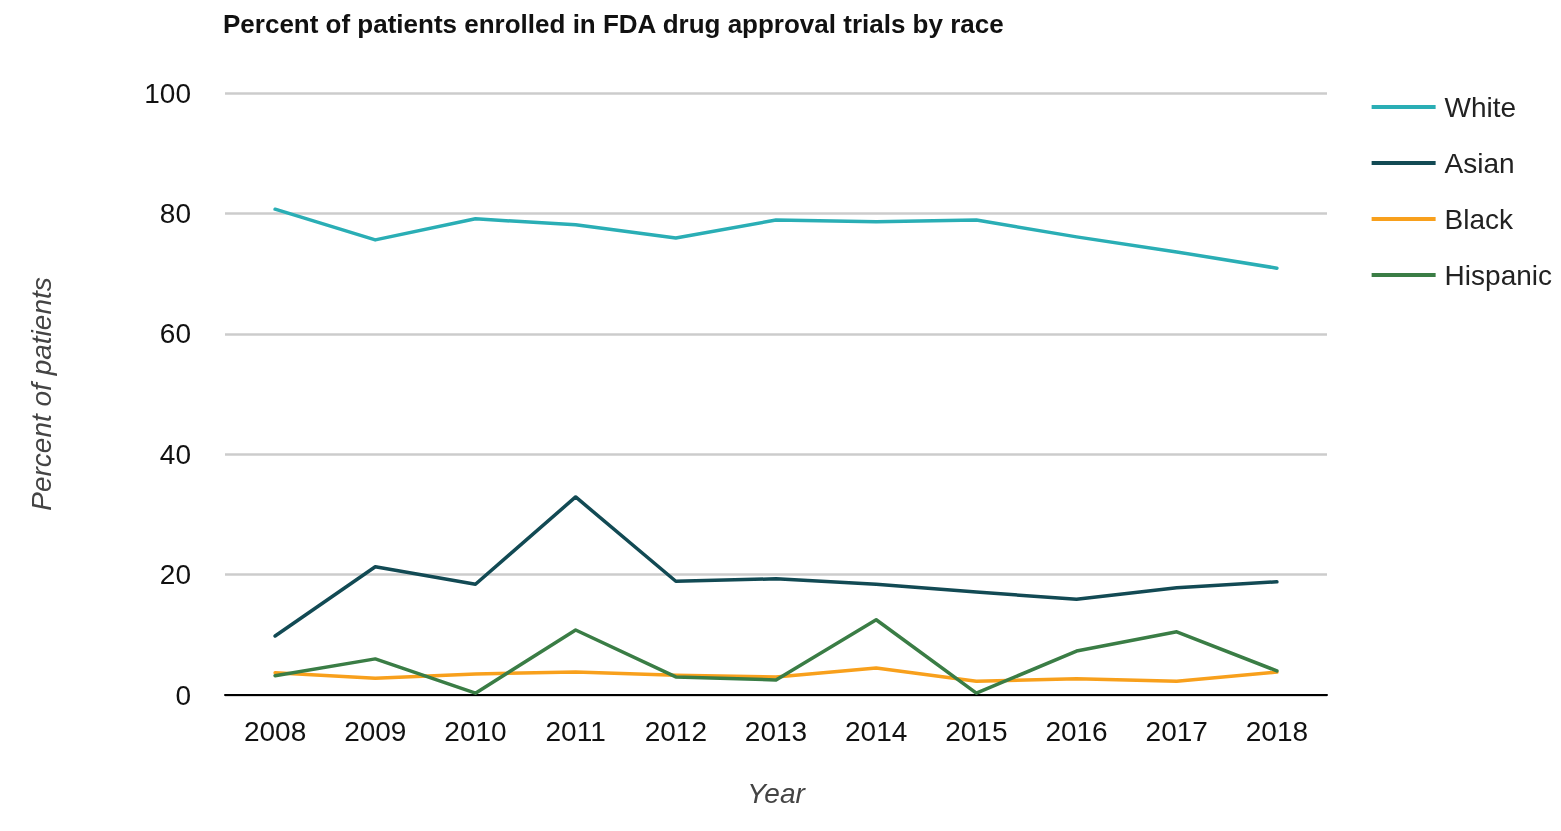  I want to click on y-tick-label: 80, so click(175, 213).